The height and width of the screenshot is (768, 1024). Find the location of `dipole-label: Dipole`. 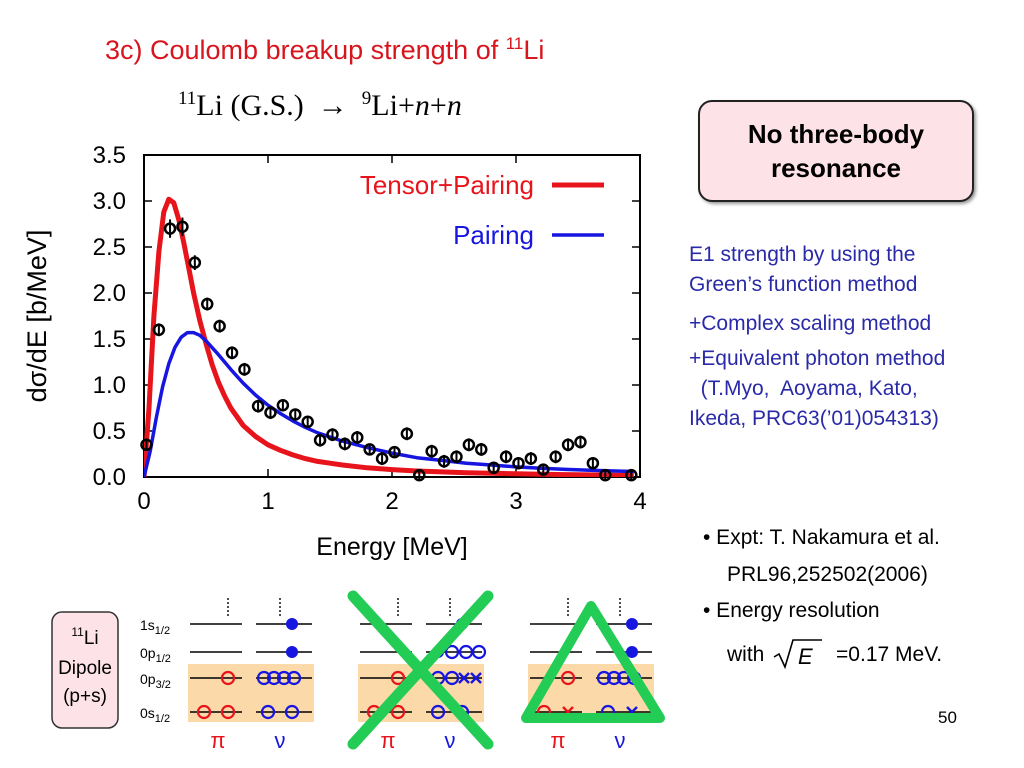

dipole-label: Dipole is located at coordinates (85, 668).